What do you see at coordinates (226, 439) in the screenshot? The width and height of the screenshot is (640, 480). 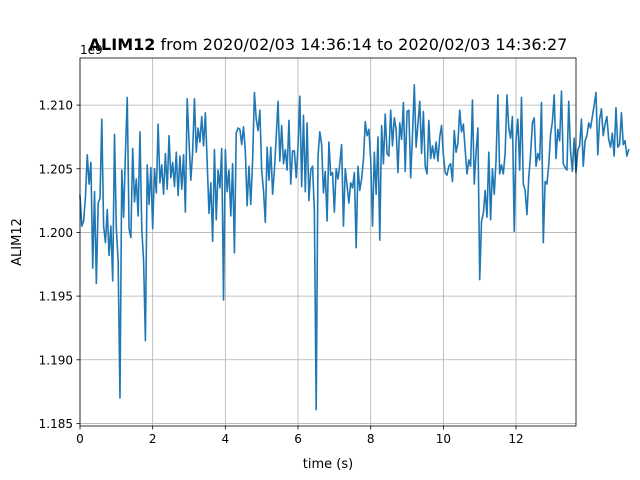 I see `x-tick-label: 4` at bounding box center [226, 439].